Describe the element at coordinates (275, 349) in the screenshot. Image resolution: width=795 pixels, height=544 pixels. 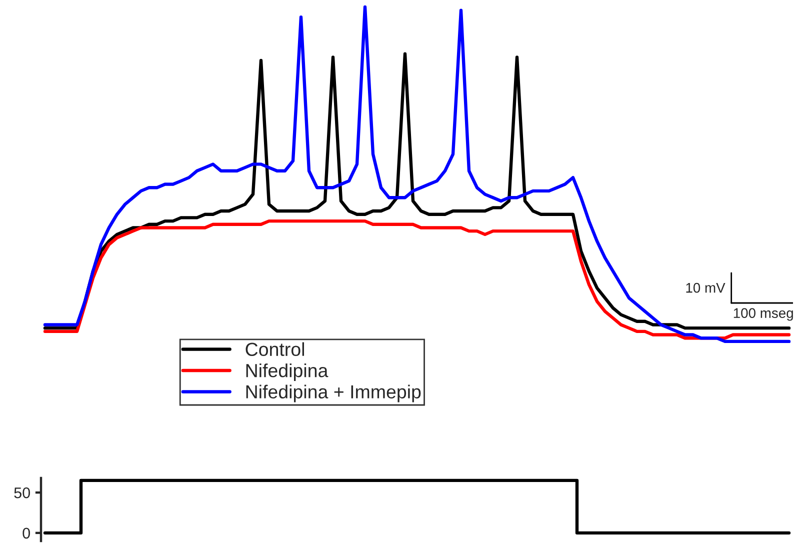
I see `legend-label: Control` at that location.